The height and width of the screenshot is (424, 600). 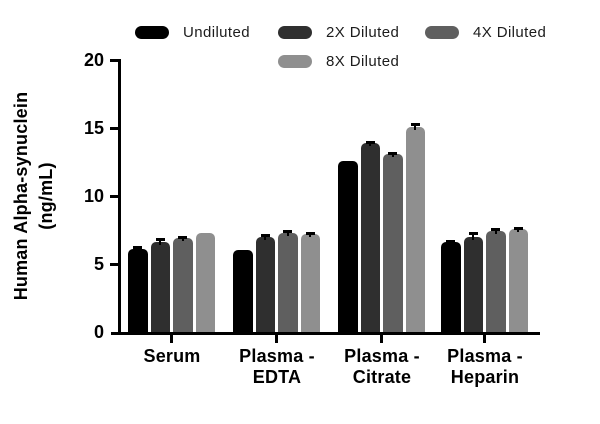 I want to click on bar-serum-undiluted, so click(x=138, y=290).